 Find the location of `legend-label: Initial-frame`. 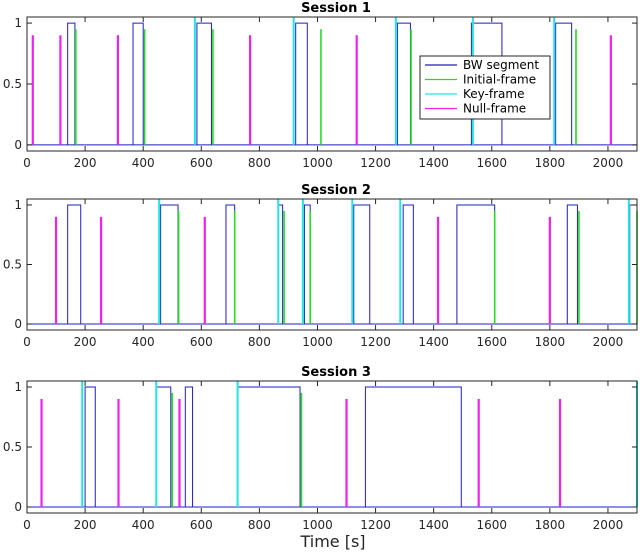

legend-label: Initial-frame is located at coordinates (499, 80).